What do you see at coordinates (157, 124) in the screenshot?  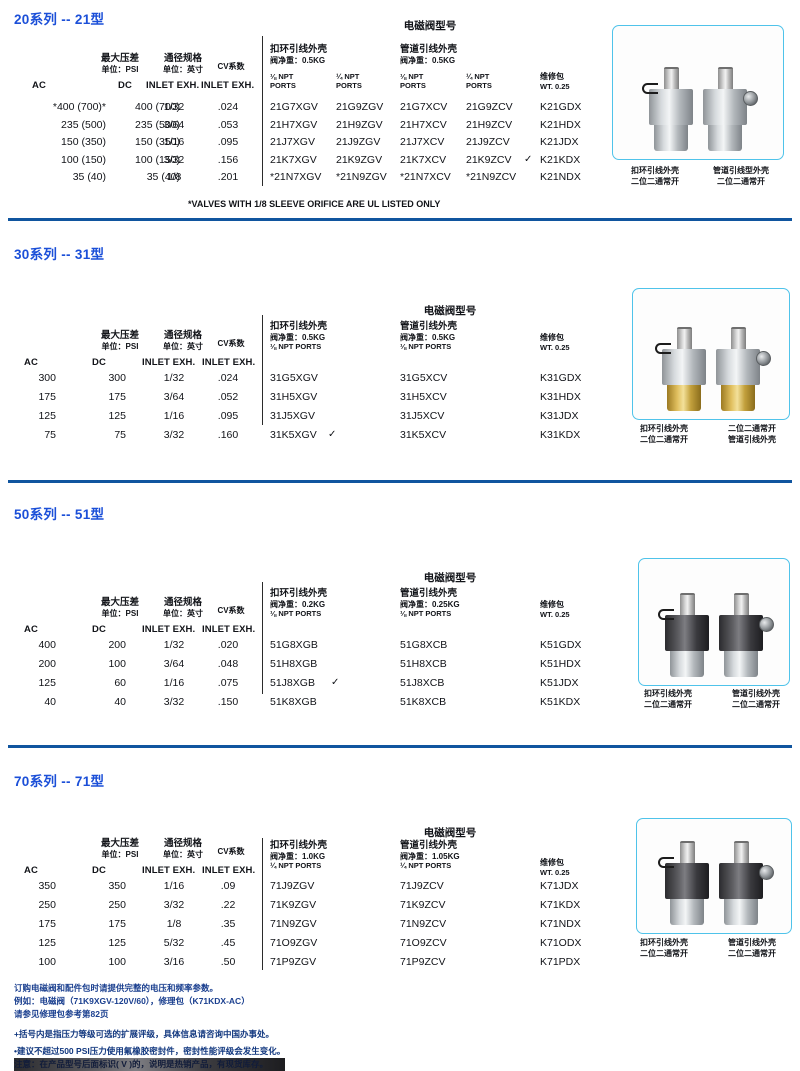 I see `cell-dc: 235 (500)` at bounding box center [157, 124].